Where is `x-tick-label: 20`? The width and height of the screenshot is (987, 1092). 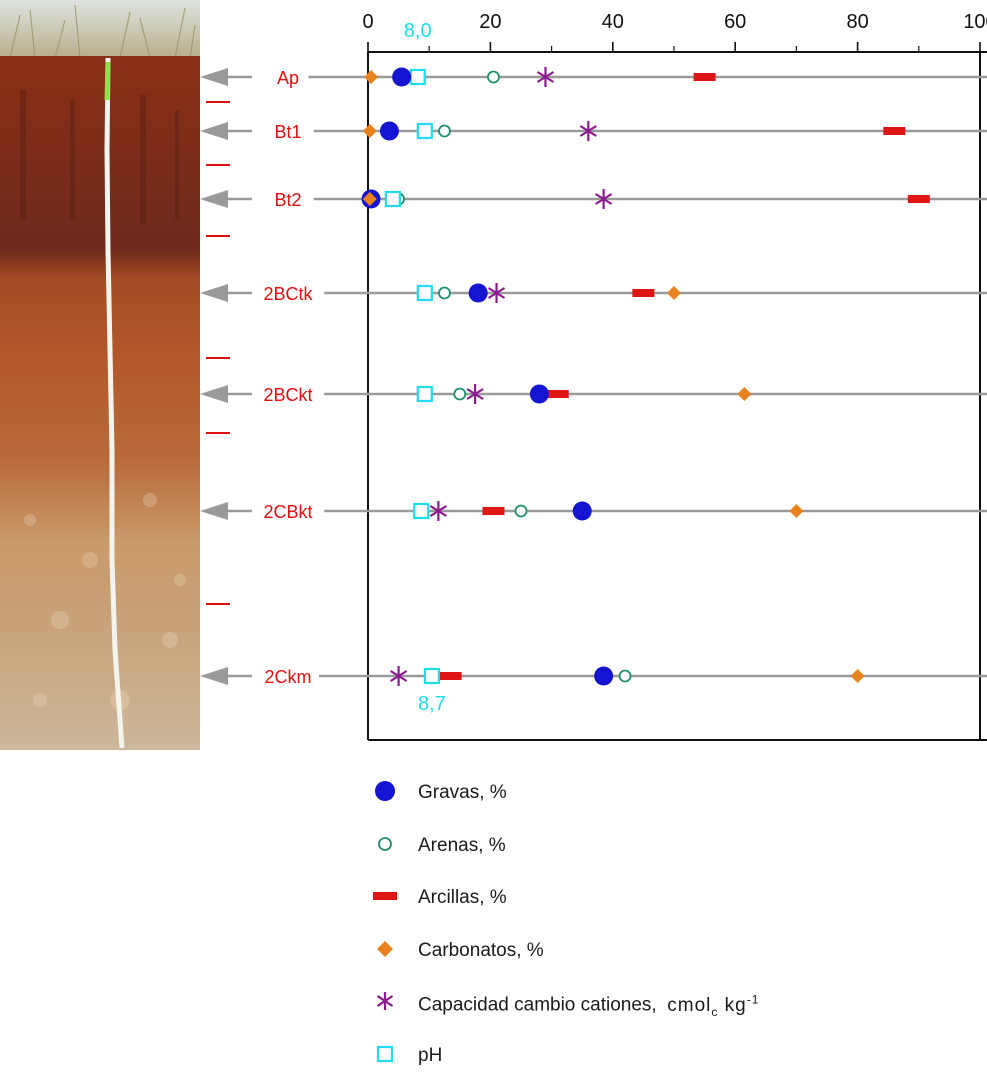 x-tick-label: 20 is located at coordinates (490, 22).